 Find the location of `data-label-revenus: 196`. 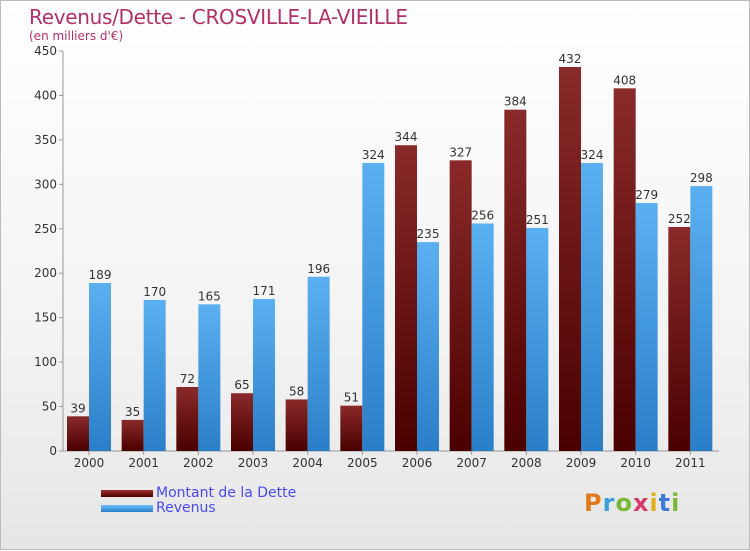

data-label-revenus: 196 is located at coordinates (318, 269).